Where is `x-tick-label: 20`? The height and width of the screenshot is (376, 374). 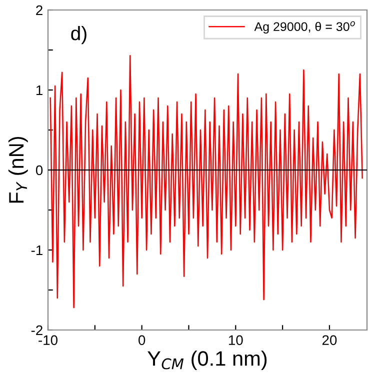
x-tick-label: 20 is located at coordinates (329, 340).